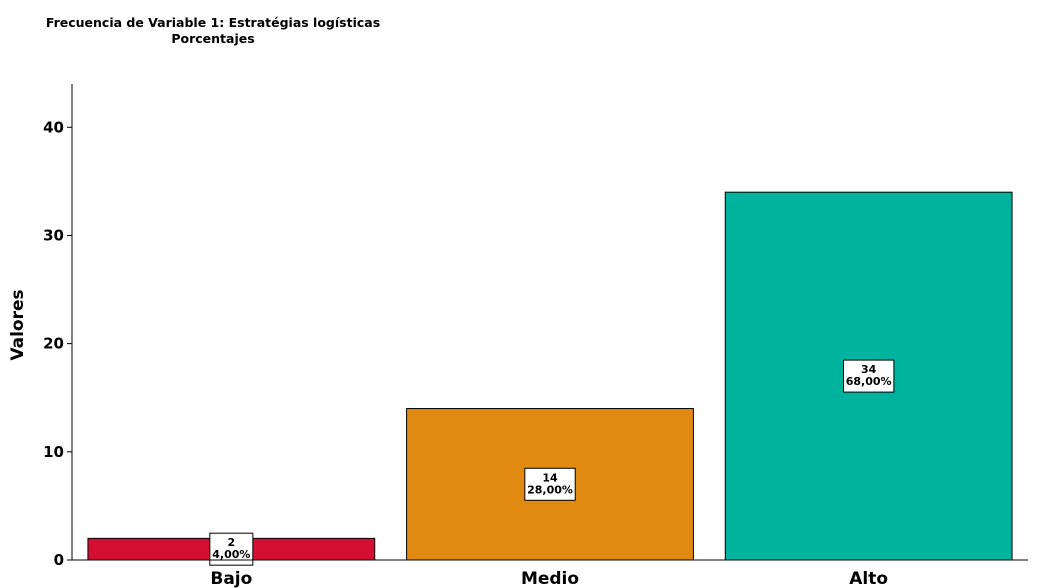 The width and height of the screenshot is (1044, 588). What do you see at coordinates (231, 554) in the screenshot?
I see `data-label-percent: 4,00%` at bounding box center [231, 554].